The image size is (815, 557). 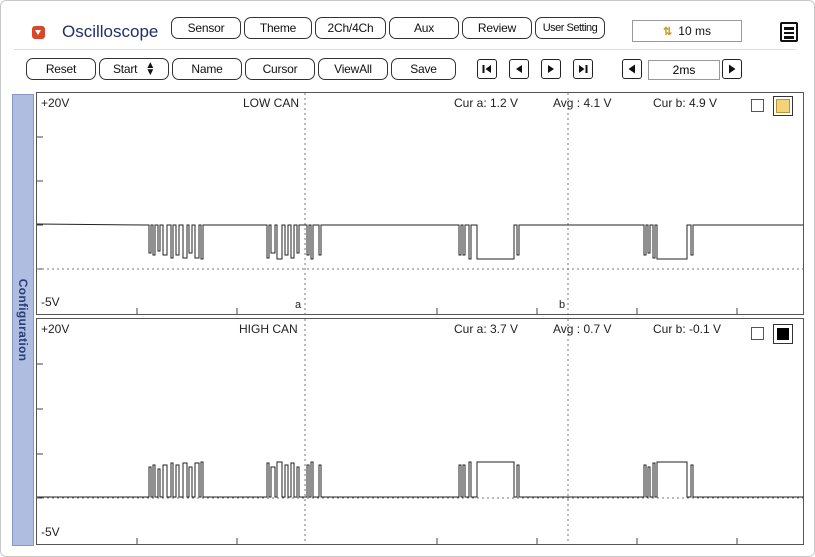 I want to click on low-can-visibility-checkbox, so click(x=757, y=105).